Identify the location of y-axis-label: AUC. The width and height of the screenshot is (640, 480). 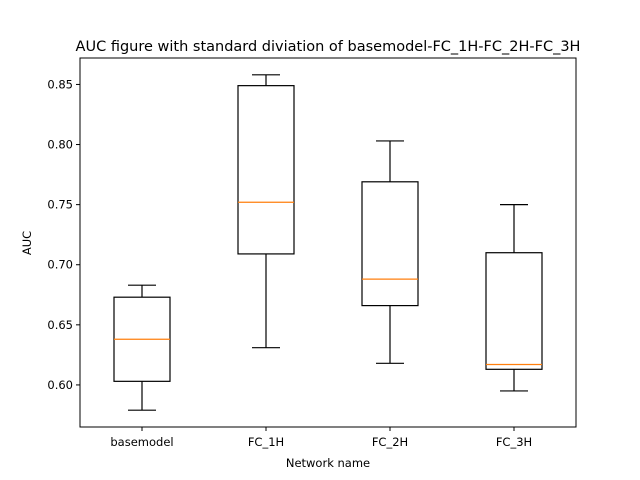
(27, 243).